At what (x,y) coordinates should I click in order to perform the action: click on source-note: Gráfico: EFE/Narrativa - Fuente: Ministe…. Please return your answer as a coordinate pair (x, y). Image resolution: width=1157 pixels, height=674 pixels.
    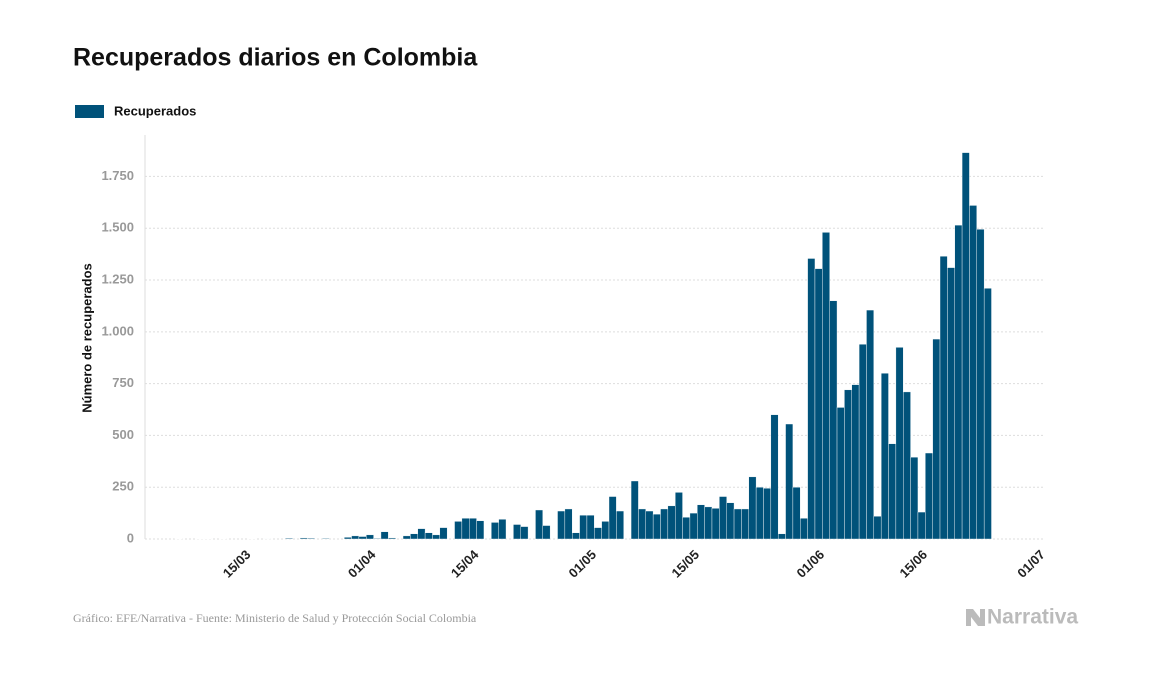
    Looking at the image, I should click on (275, 618).